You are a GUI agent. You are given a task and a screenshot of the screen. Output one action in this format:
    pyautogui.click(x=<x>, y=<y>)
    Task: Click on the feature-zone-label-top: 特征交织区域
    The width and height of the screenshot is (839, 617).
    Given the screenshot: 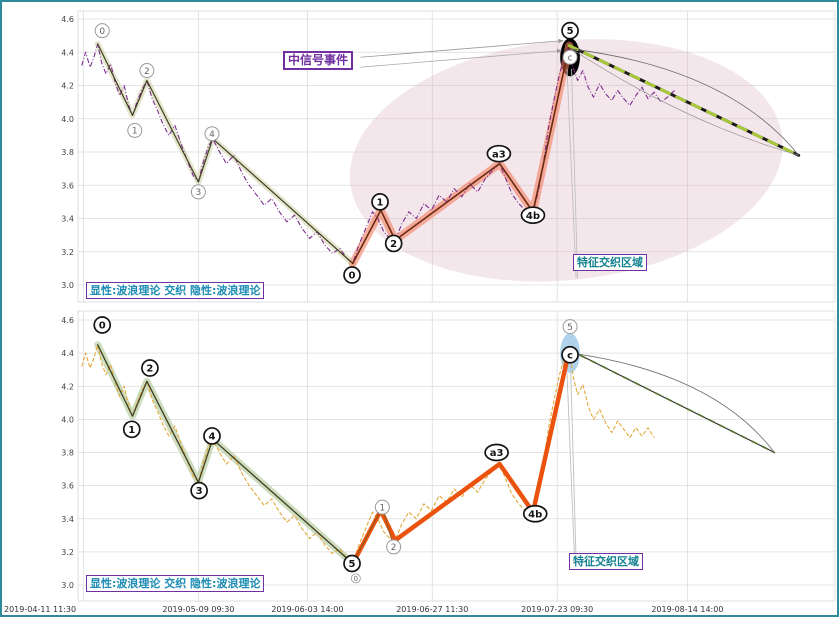 What is the action you would take?
    pyautogui.click(x=610, y=262)
    